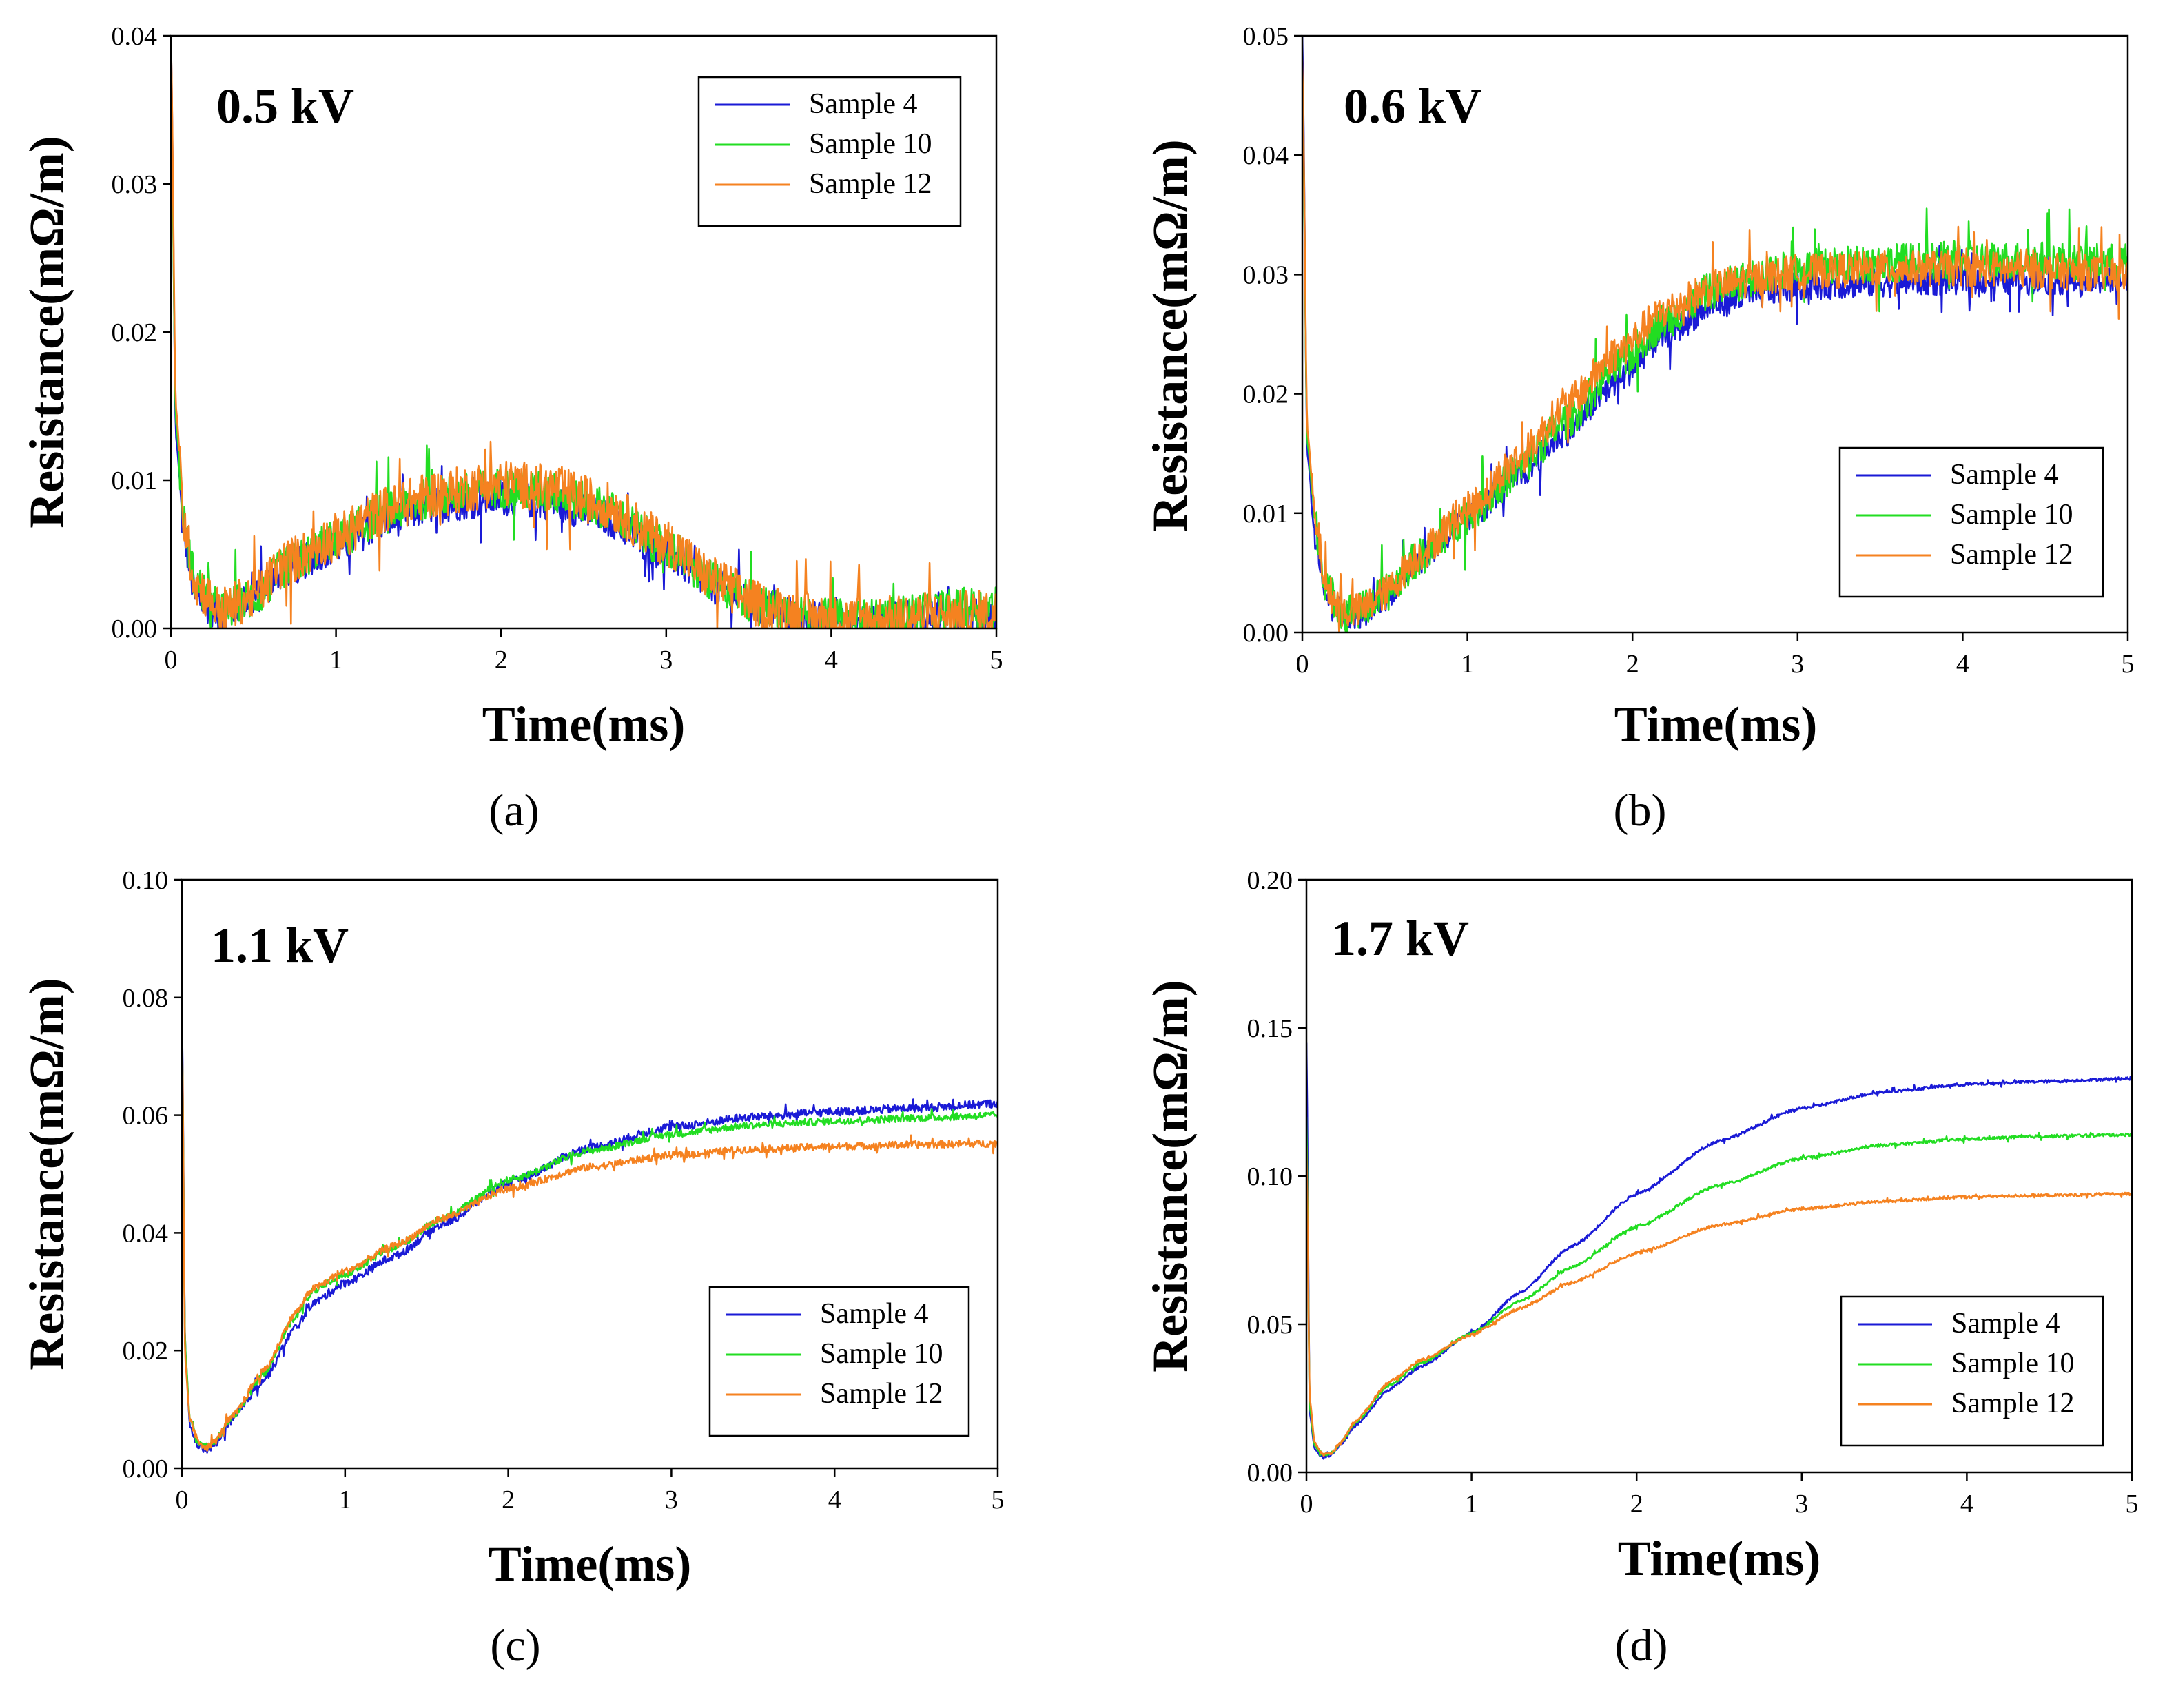 This screenshot has height=1708, width=2165. I want to click on panel-label: (b), so click(1640, 810).